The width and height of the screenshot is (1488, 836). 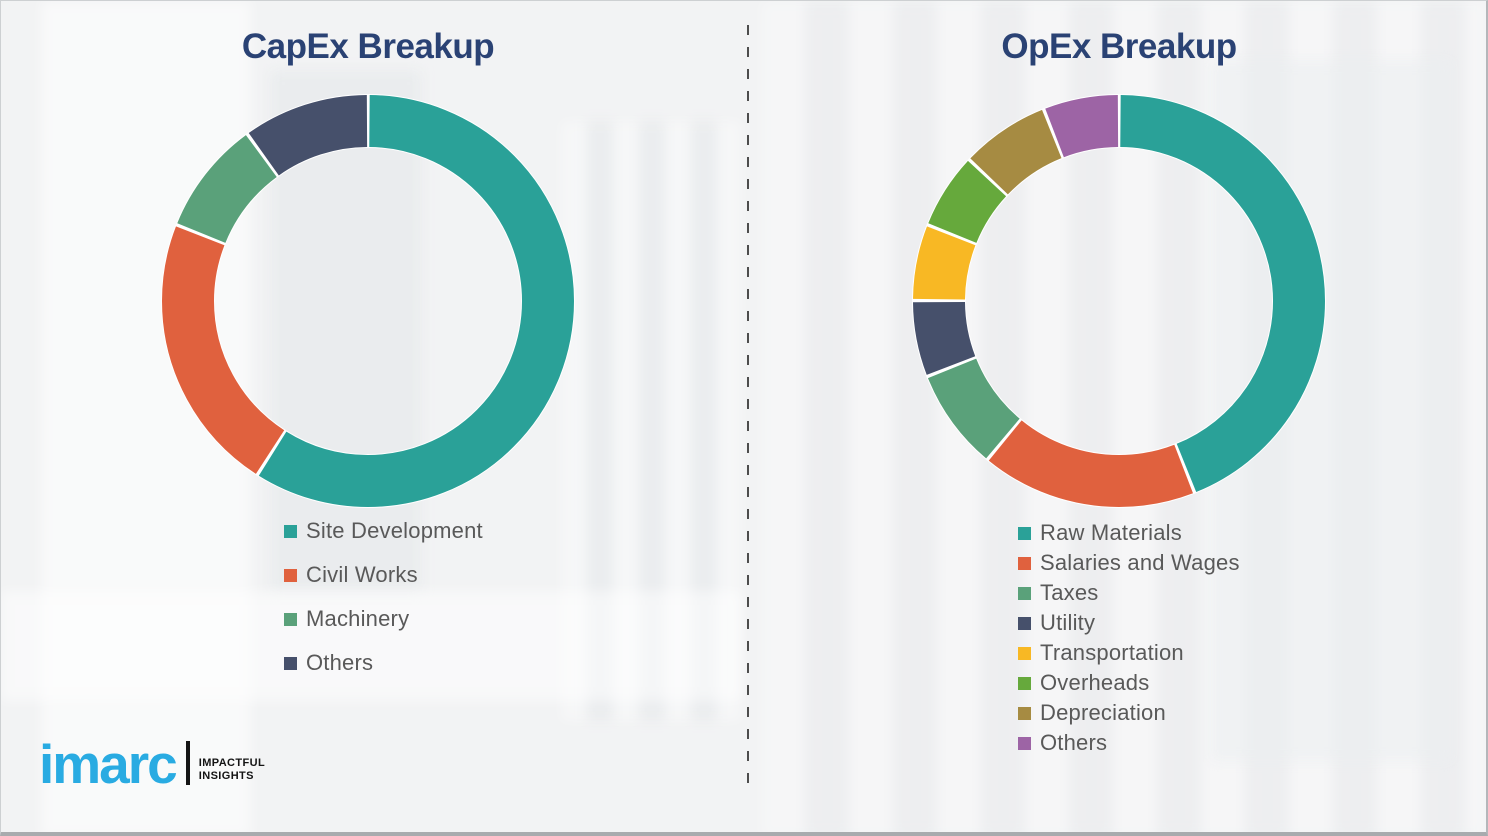 I want to click on imarc-logo-divider-bar, so click(x=187, y=763).